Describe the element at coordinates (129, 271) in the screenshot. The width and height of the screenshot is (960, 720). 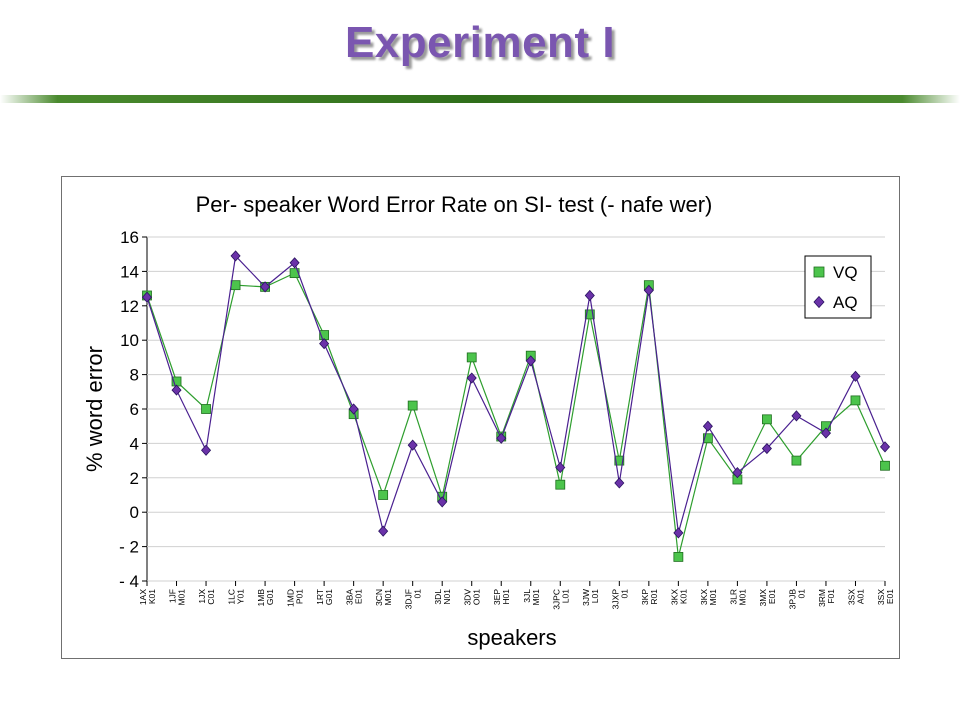
I see `y-tick-label: 14` at that location.